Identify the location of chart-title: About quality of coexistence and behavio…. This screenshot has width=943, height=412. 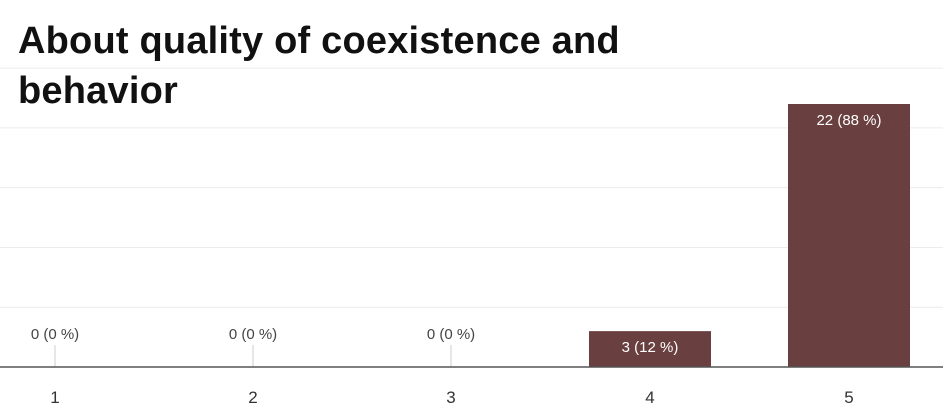
(319, 66).